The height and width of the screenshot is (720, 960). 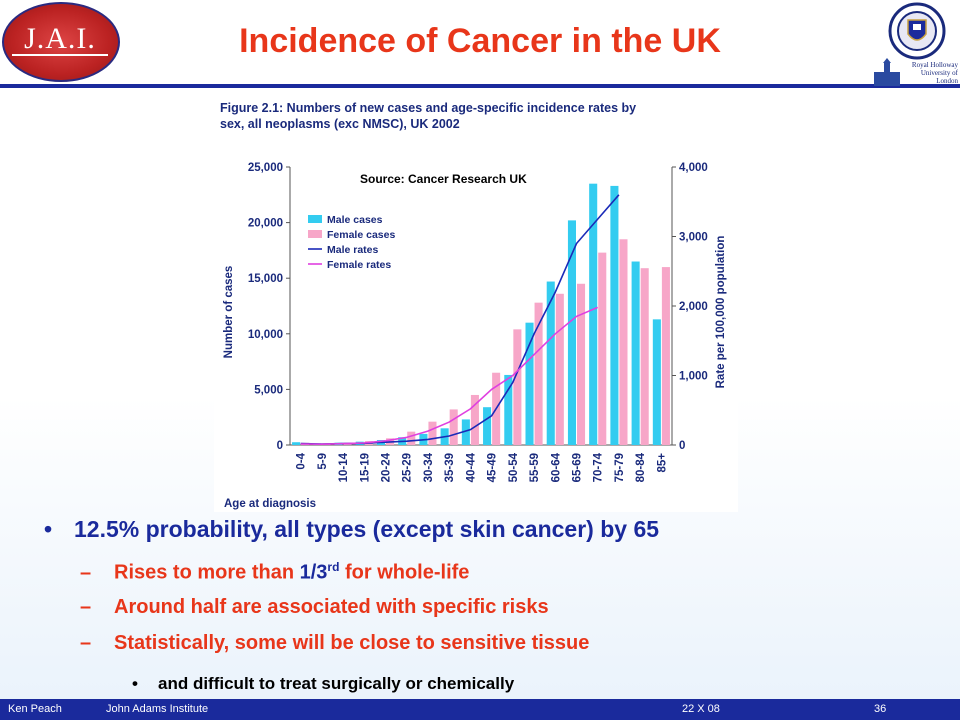 I want to click on legend-label: Male rates, so click(x=353, y=250).